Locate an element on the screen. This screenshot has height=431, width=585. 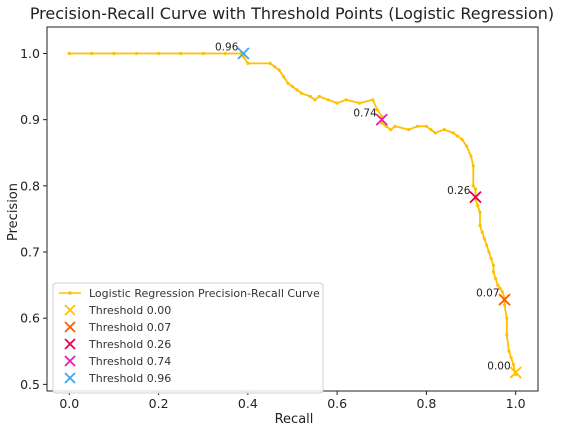
y-axis-ticks: 0.5 0.6 0.7 0.8 0.9 1.0 is located at coordinates (33, 219).